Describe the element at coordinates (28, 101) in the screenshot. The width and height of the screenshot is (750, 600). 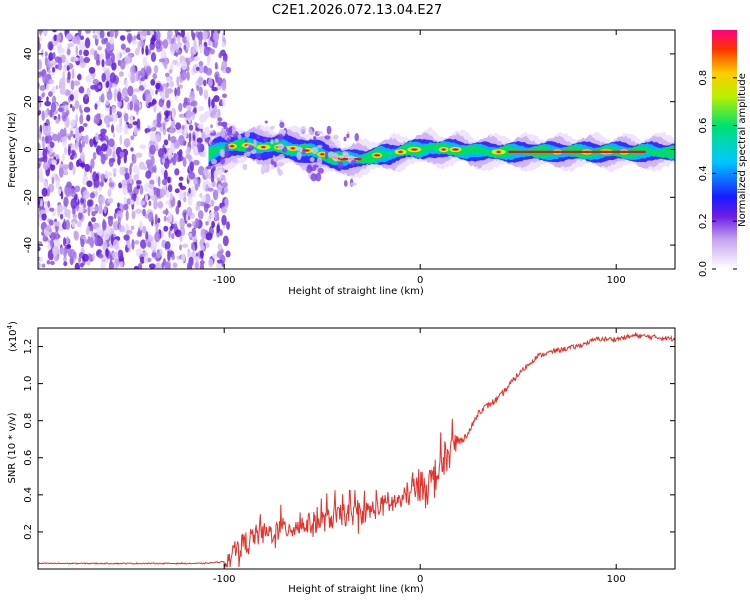
I see `spectrogram-y-tick-label: 20` at that location.